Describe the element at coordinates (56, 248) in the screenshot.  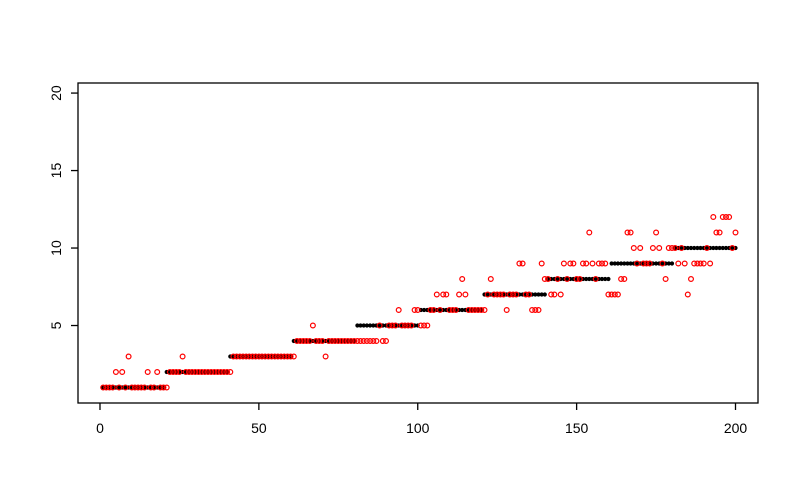
I see `y-tick-label: 10` at that location.